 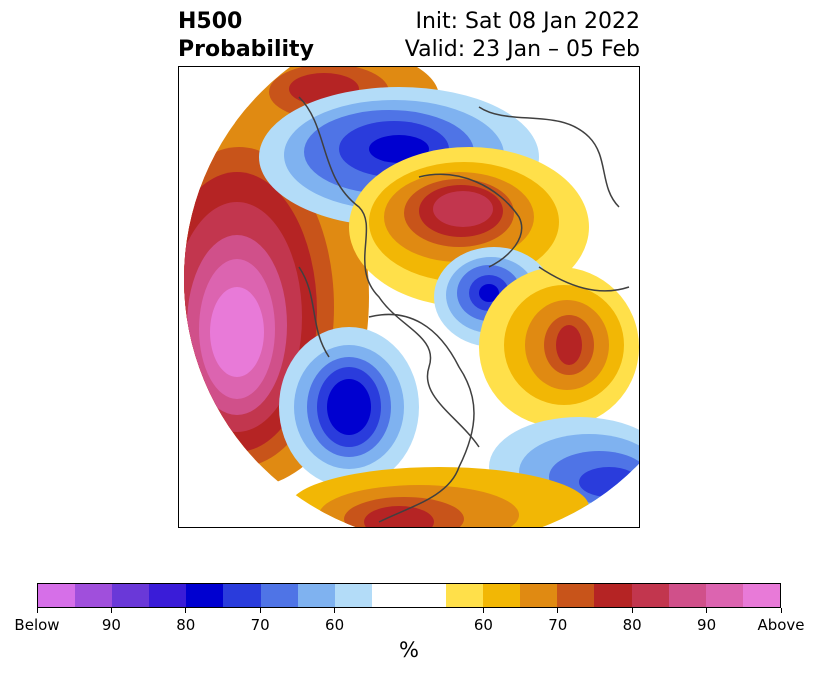 What do you see at coordinates (210, 21) in the screenshot?
I see `variable-label: H500` at bounding box center [210, 21].